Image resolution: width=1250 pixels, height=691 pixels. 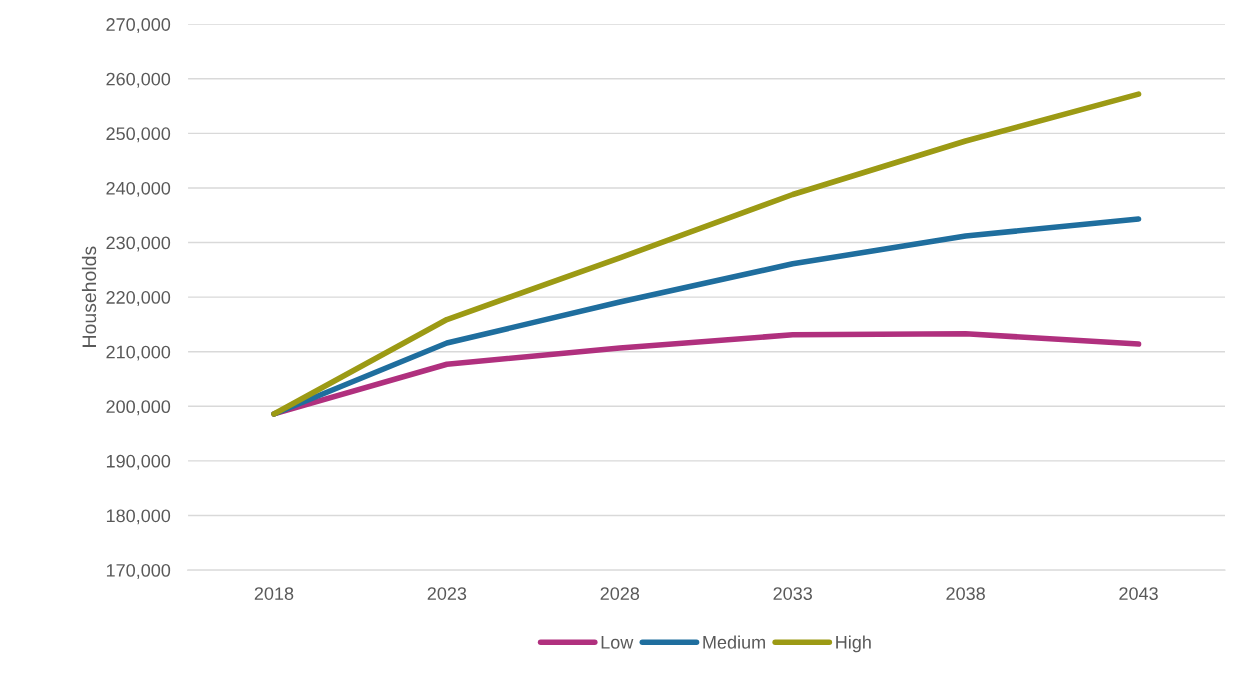 I want to click on x-tick-label: 2043, so click(x=1138, y=593).